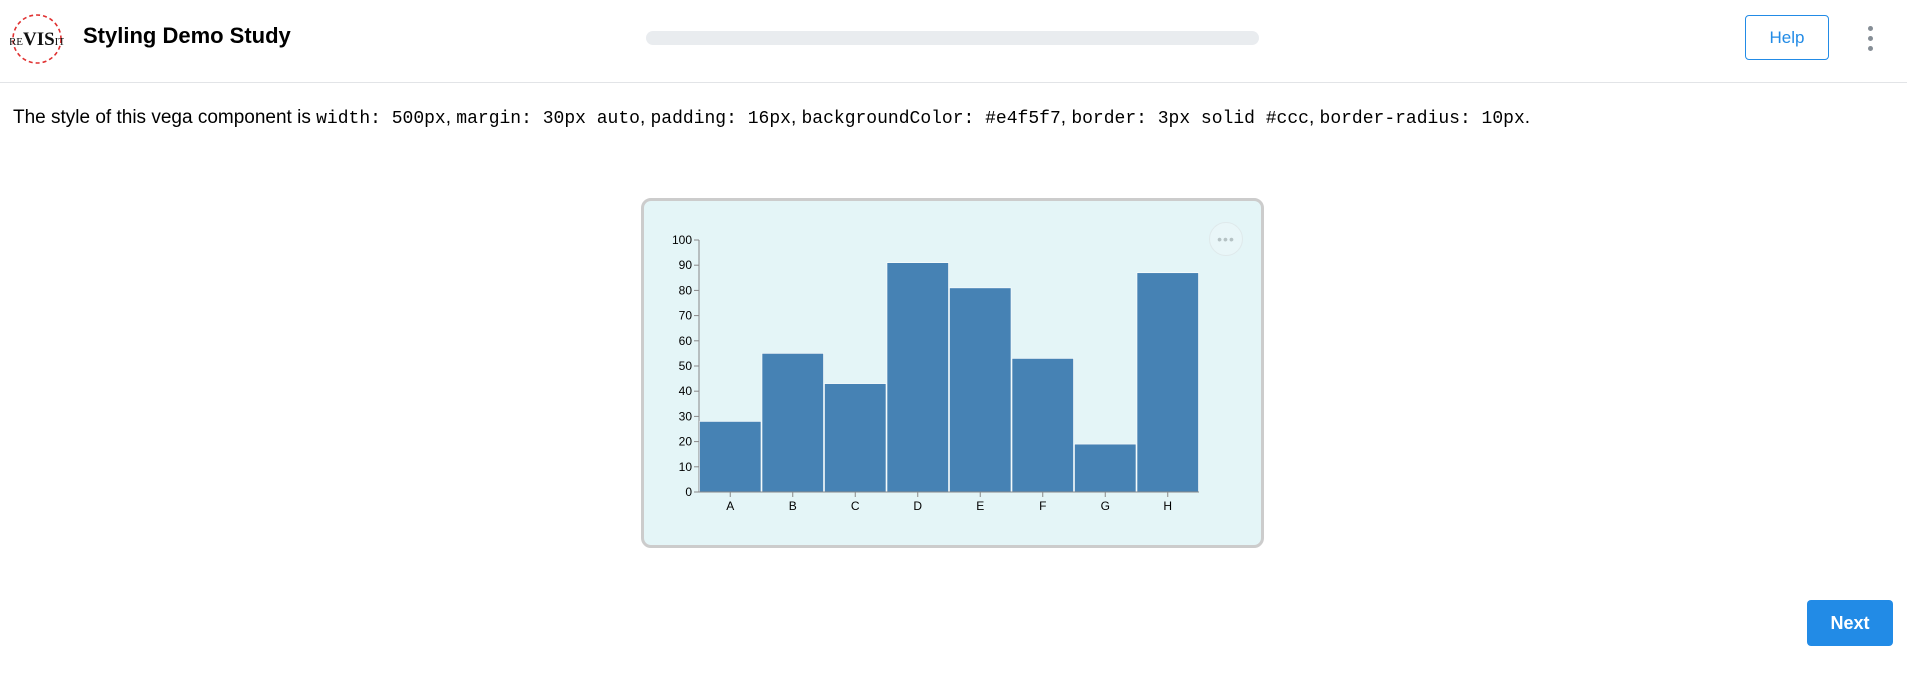 This screenshot has width=1907, height=675. I want to click on width-code: width: 500px, so click(381, 119).